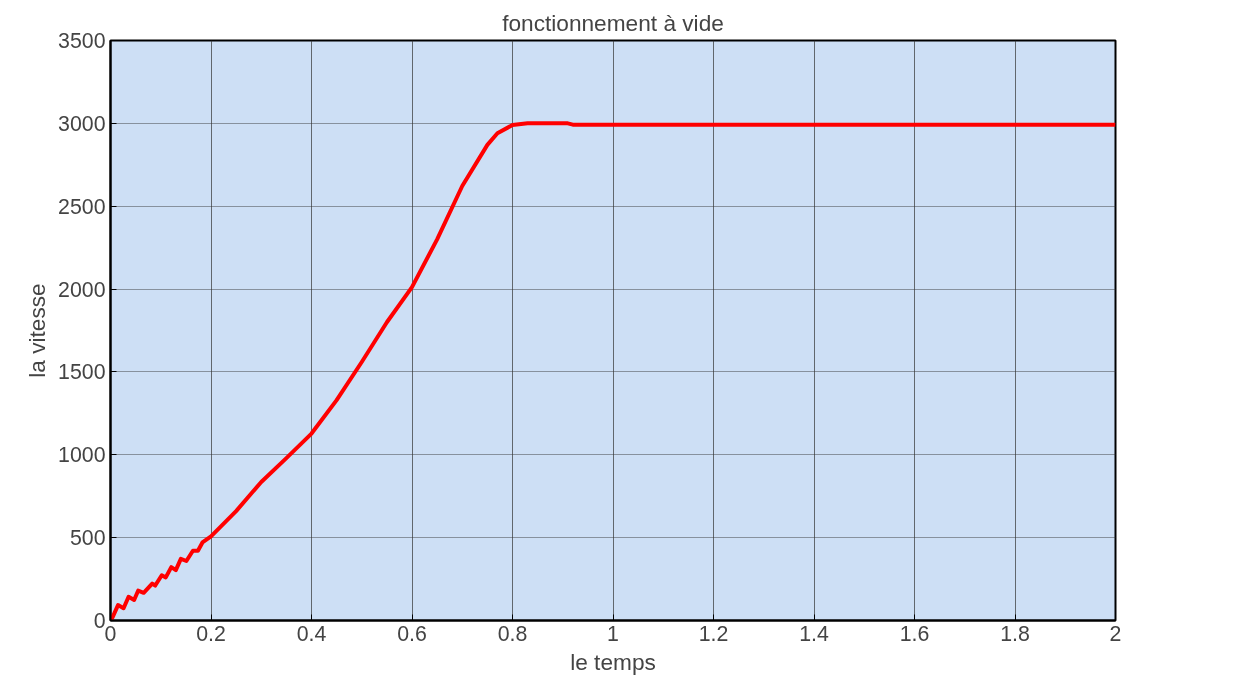 The height and width of the screenshot is (699, 1255). Describe the element at coordinates (82, 41) in the screenshot. I see `y-tick-label: 3500` at that location.